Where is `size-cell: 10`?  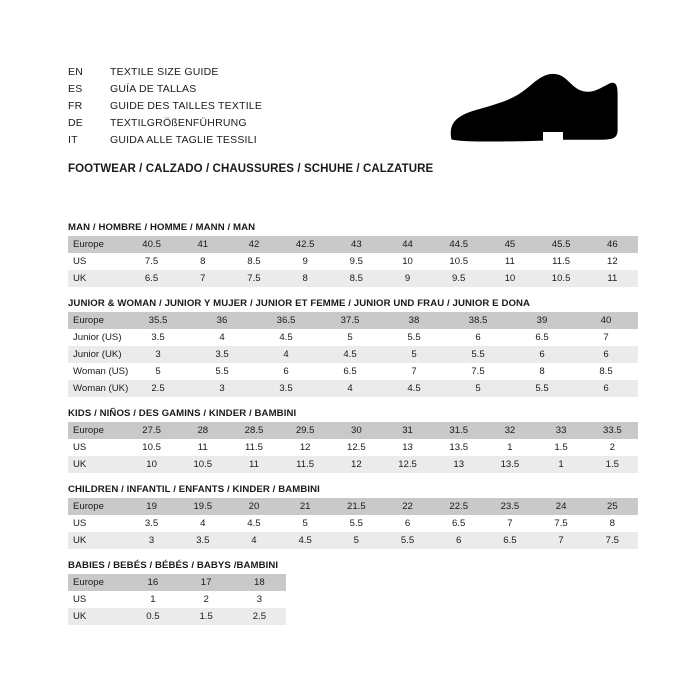
size-cell: 10 is located at coordinates (407, 261).